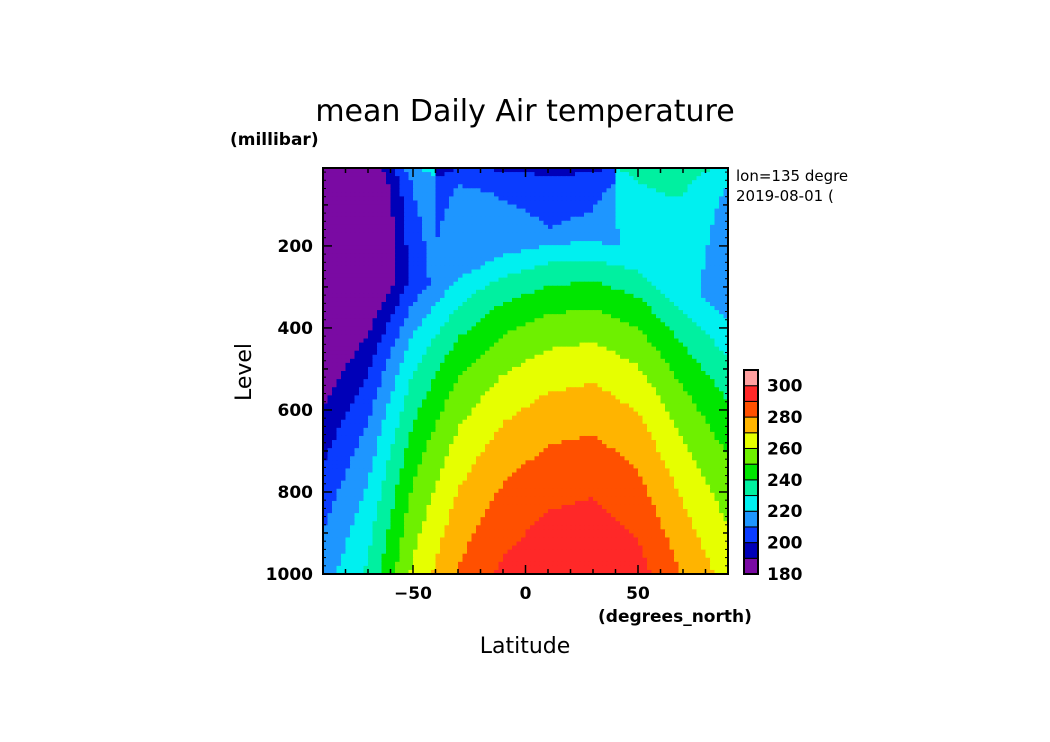  Describe the element at coordinates (274, 140) in the screenshot. I see `y-axis-units: (millibar)` at that location.